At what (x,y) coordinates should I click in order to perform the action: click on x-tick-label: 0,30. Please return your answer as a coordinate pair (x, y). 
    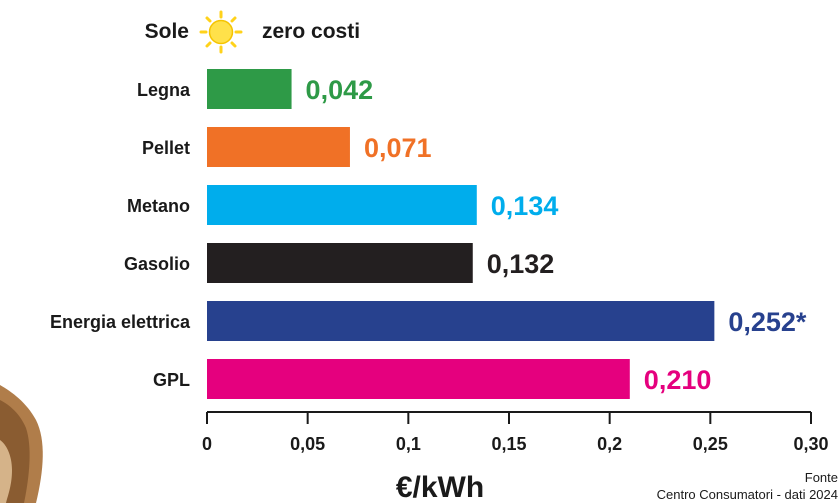
    Looking at the image, I should click on (810, 444).